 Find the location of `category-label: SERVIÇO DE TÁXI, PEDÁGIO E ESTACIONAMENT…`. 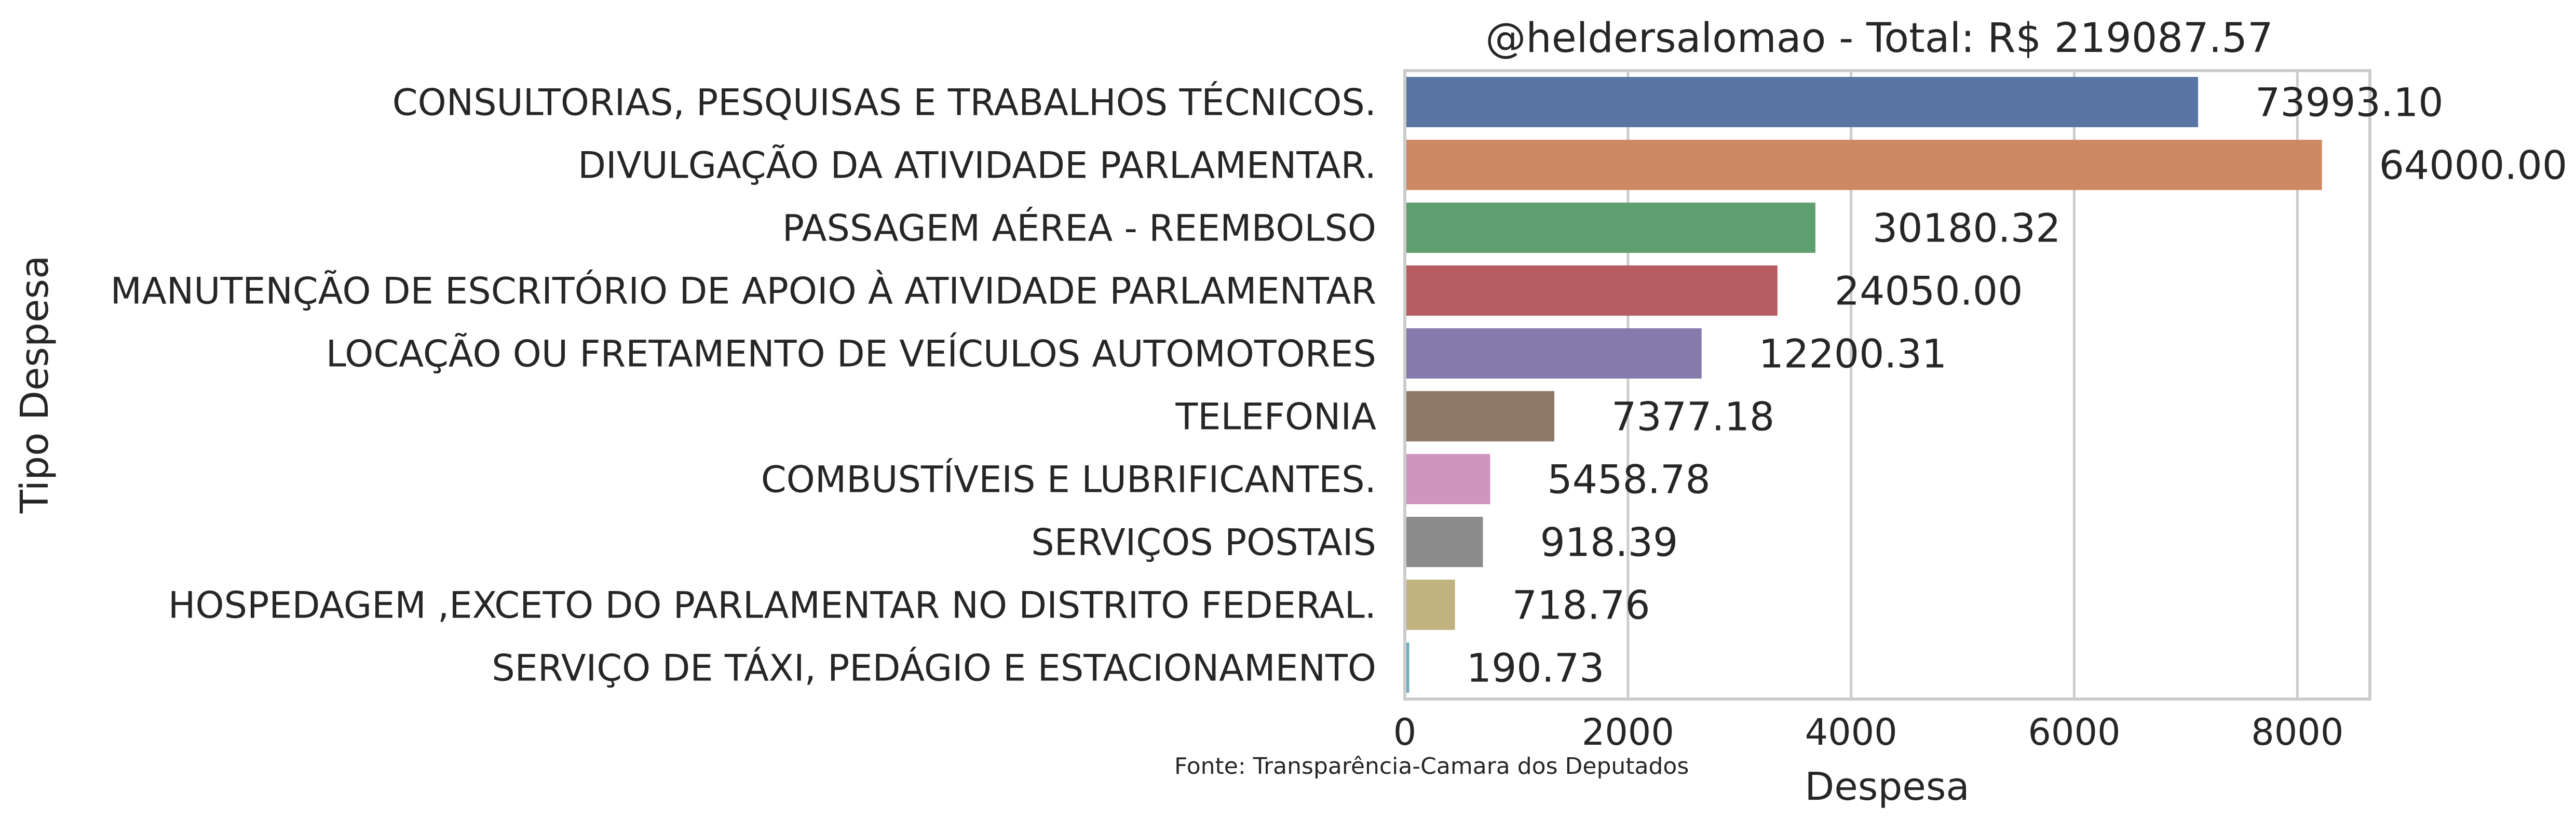

category-label: SERVIÇO DE TÁXI, PEDÁGIO E ESTACIONAMENT… is located at coordinates (934, 669).